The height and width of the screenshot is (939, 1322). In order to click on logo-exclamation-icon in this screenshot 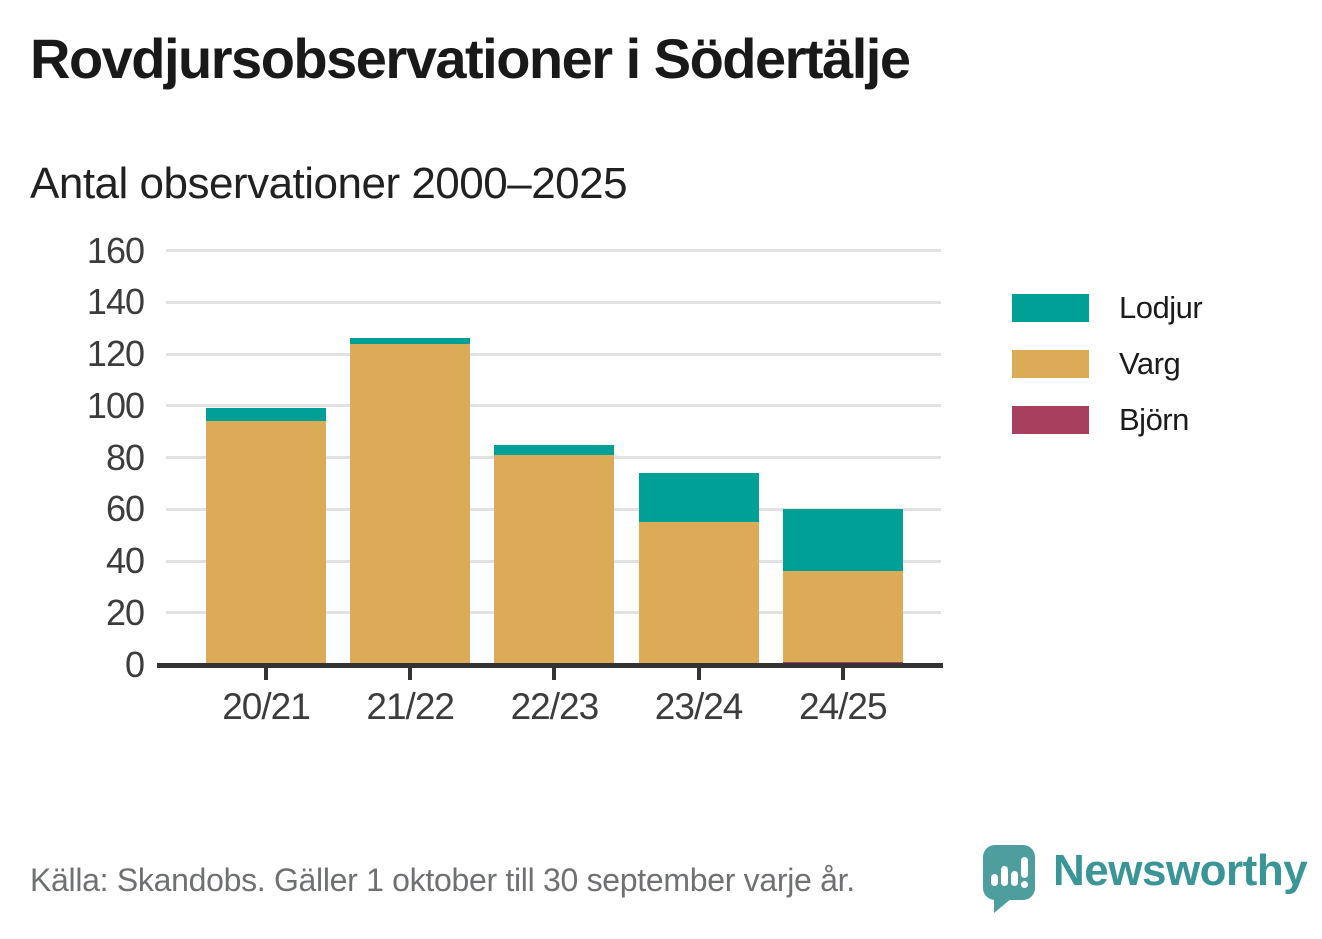, I will do `click(1024, 867)`.